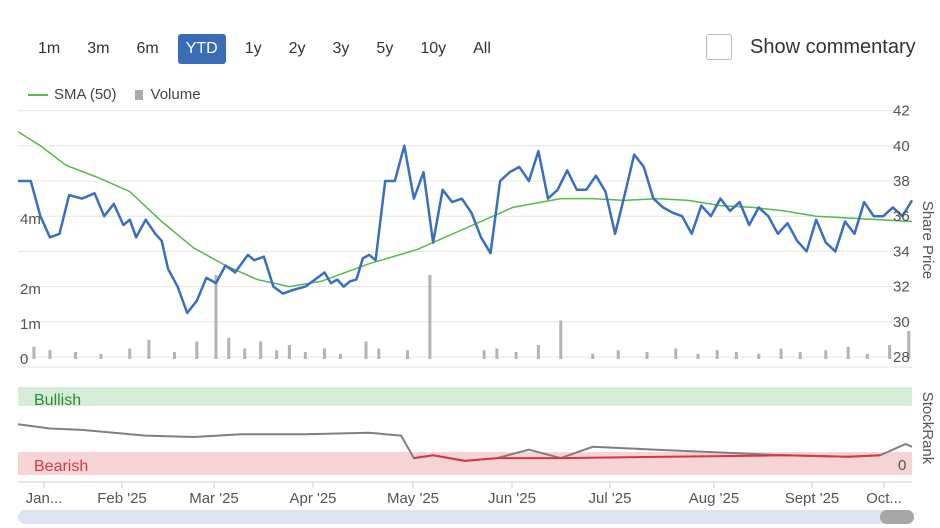  I want to click on show-commentary-toggle: Show commentary, so click(811, 47).